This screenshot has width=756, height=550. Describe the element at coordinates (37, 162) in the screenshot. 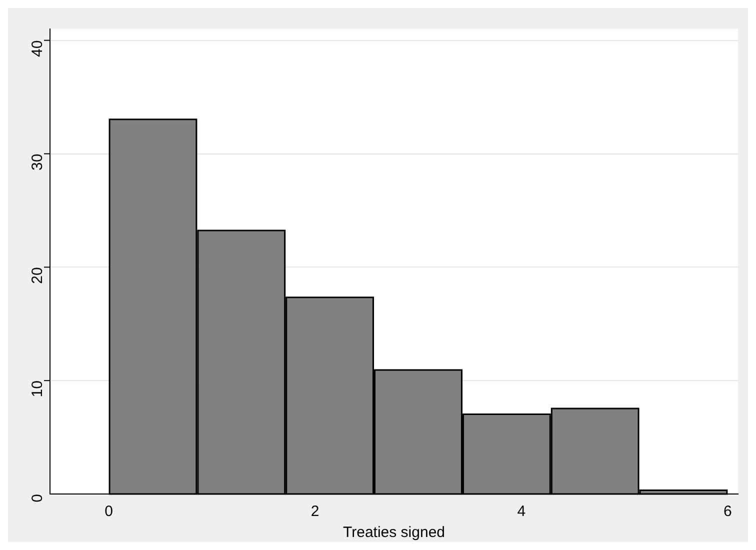

I see `y-tick-label: 30` at that location.